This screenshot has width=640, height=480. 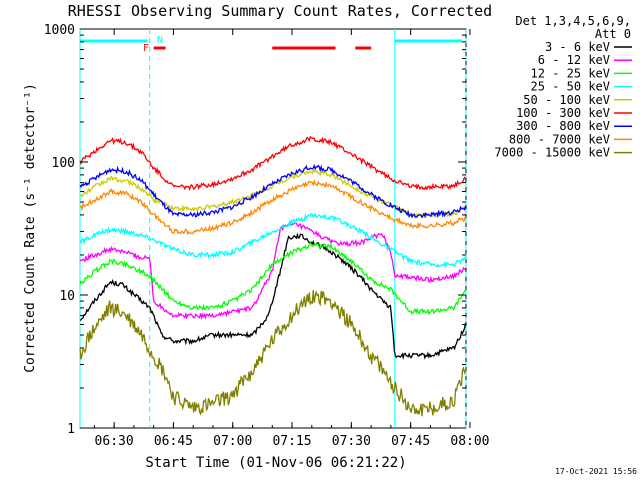 What do you see at coordinates (271, 44) in the screenshot?
I see `flag-bars` at bounding box center [271, 44].